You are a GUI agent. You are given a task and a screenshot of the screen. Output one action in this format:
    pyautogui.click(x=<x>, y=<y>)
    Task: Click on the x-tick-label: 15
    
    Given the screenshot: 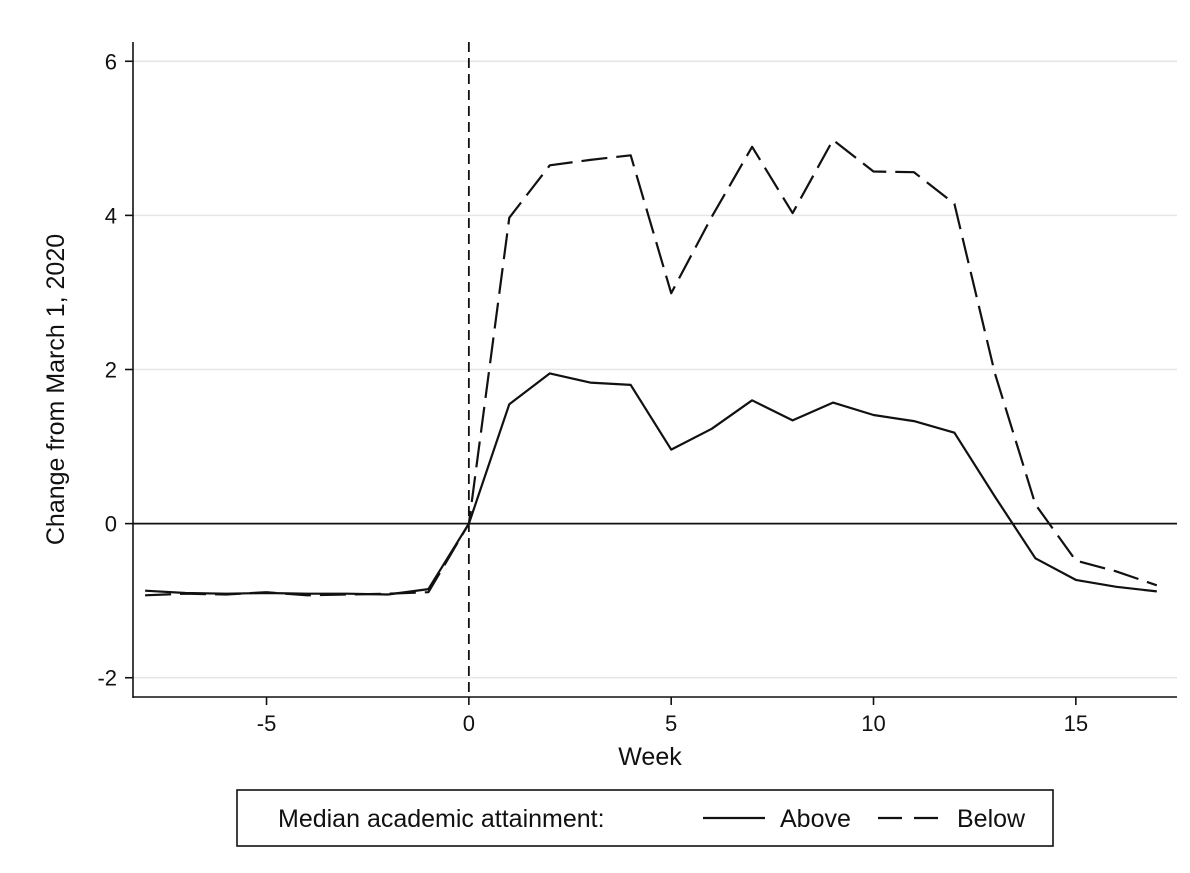 What is the action you would take?
    pyautogui.click(x=1076, y=723)
    